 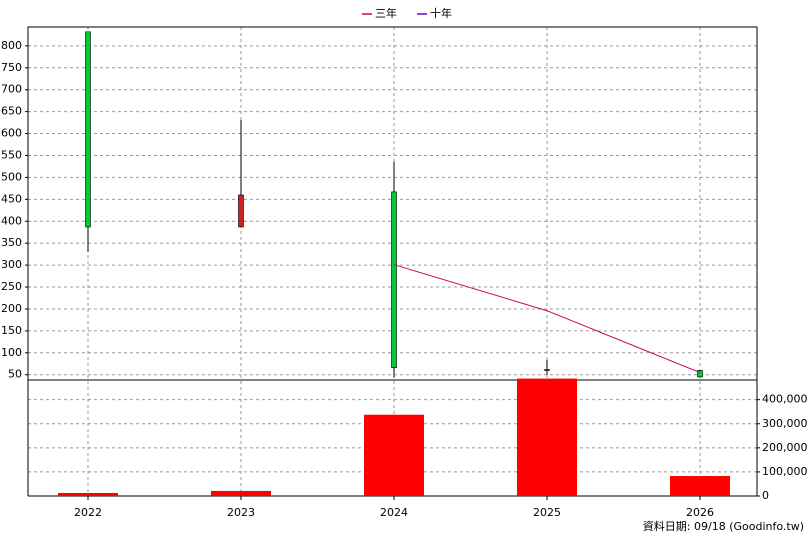 I want to click on y2-tick-label: 100,000, so click(x=785, y=471).